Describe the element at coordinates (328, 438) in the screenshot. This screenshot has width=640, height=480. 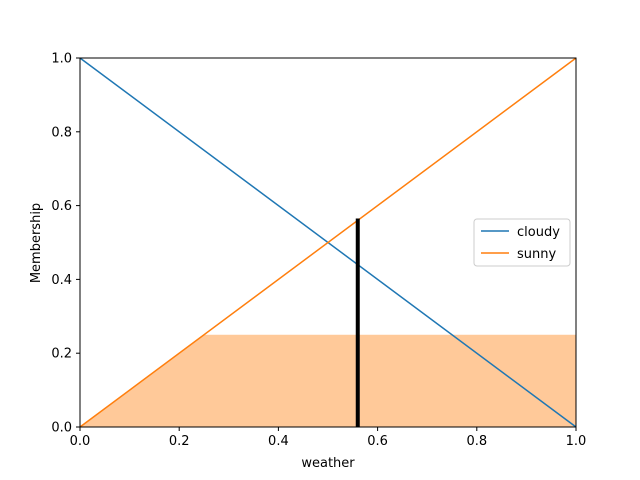
I see `x-axis-ticks: 0.0 0.2 0.4 0.6 0.8 1.0` at that location.